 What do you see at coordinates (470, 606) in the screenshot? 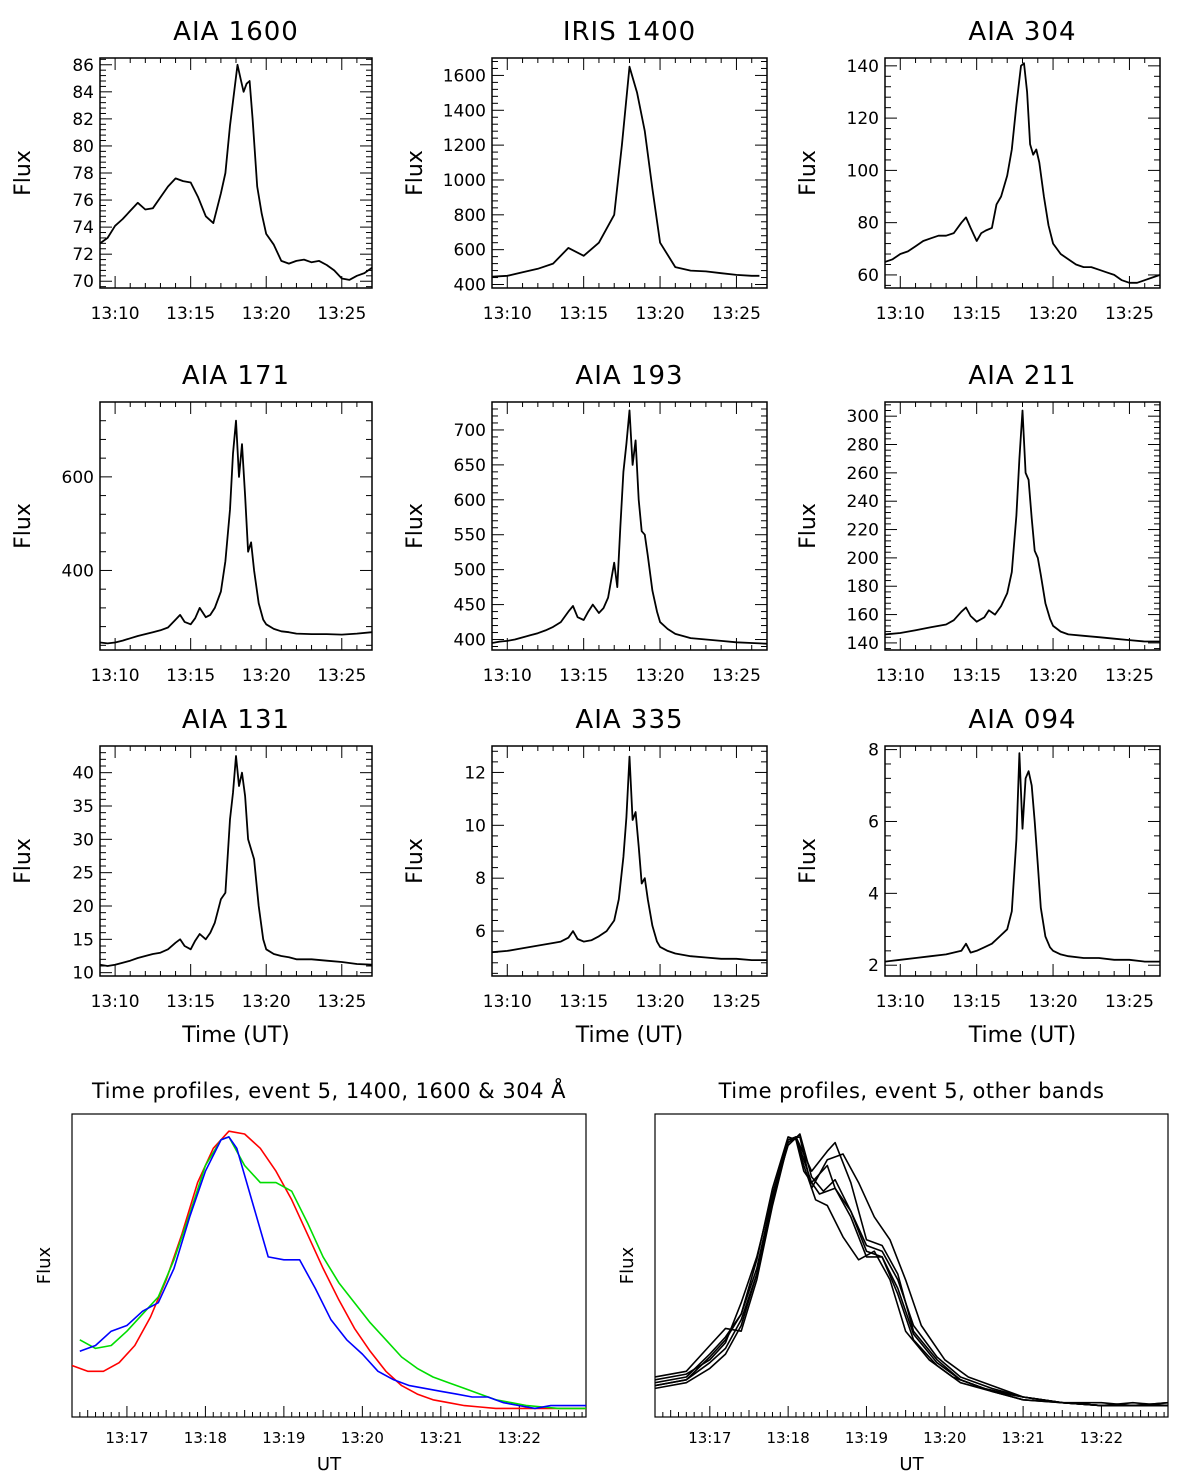
I see `y-tick-label: 450` at bounding box center [470, 606].